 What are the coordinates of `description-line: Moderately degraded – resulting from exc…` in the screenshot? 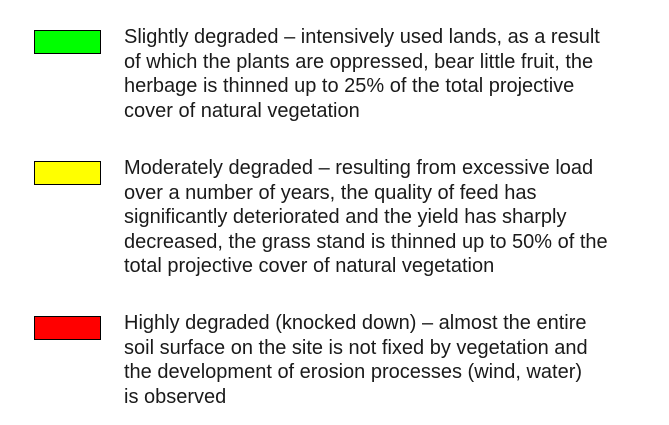 It's located at (359, 168).